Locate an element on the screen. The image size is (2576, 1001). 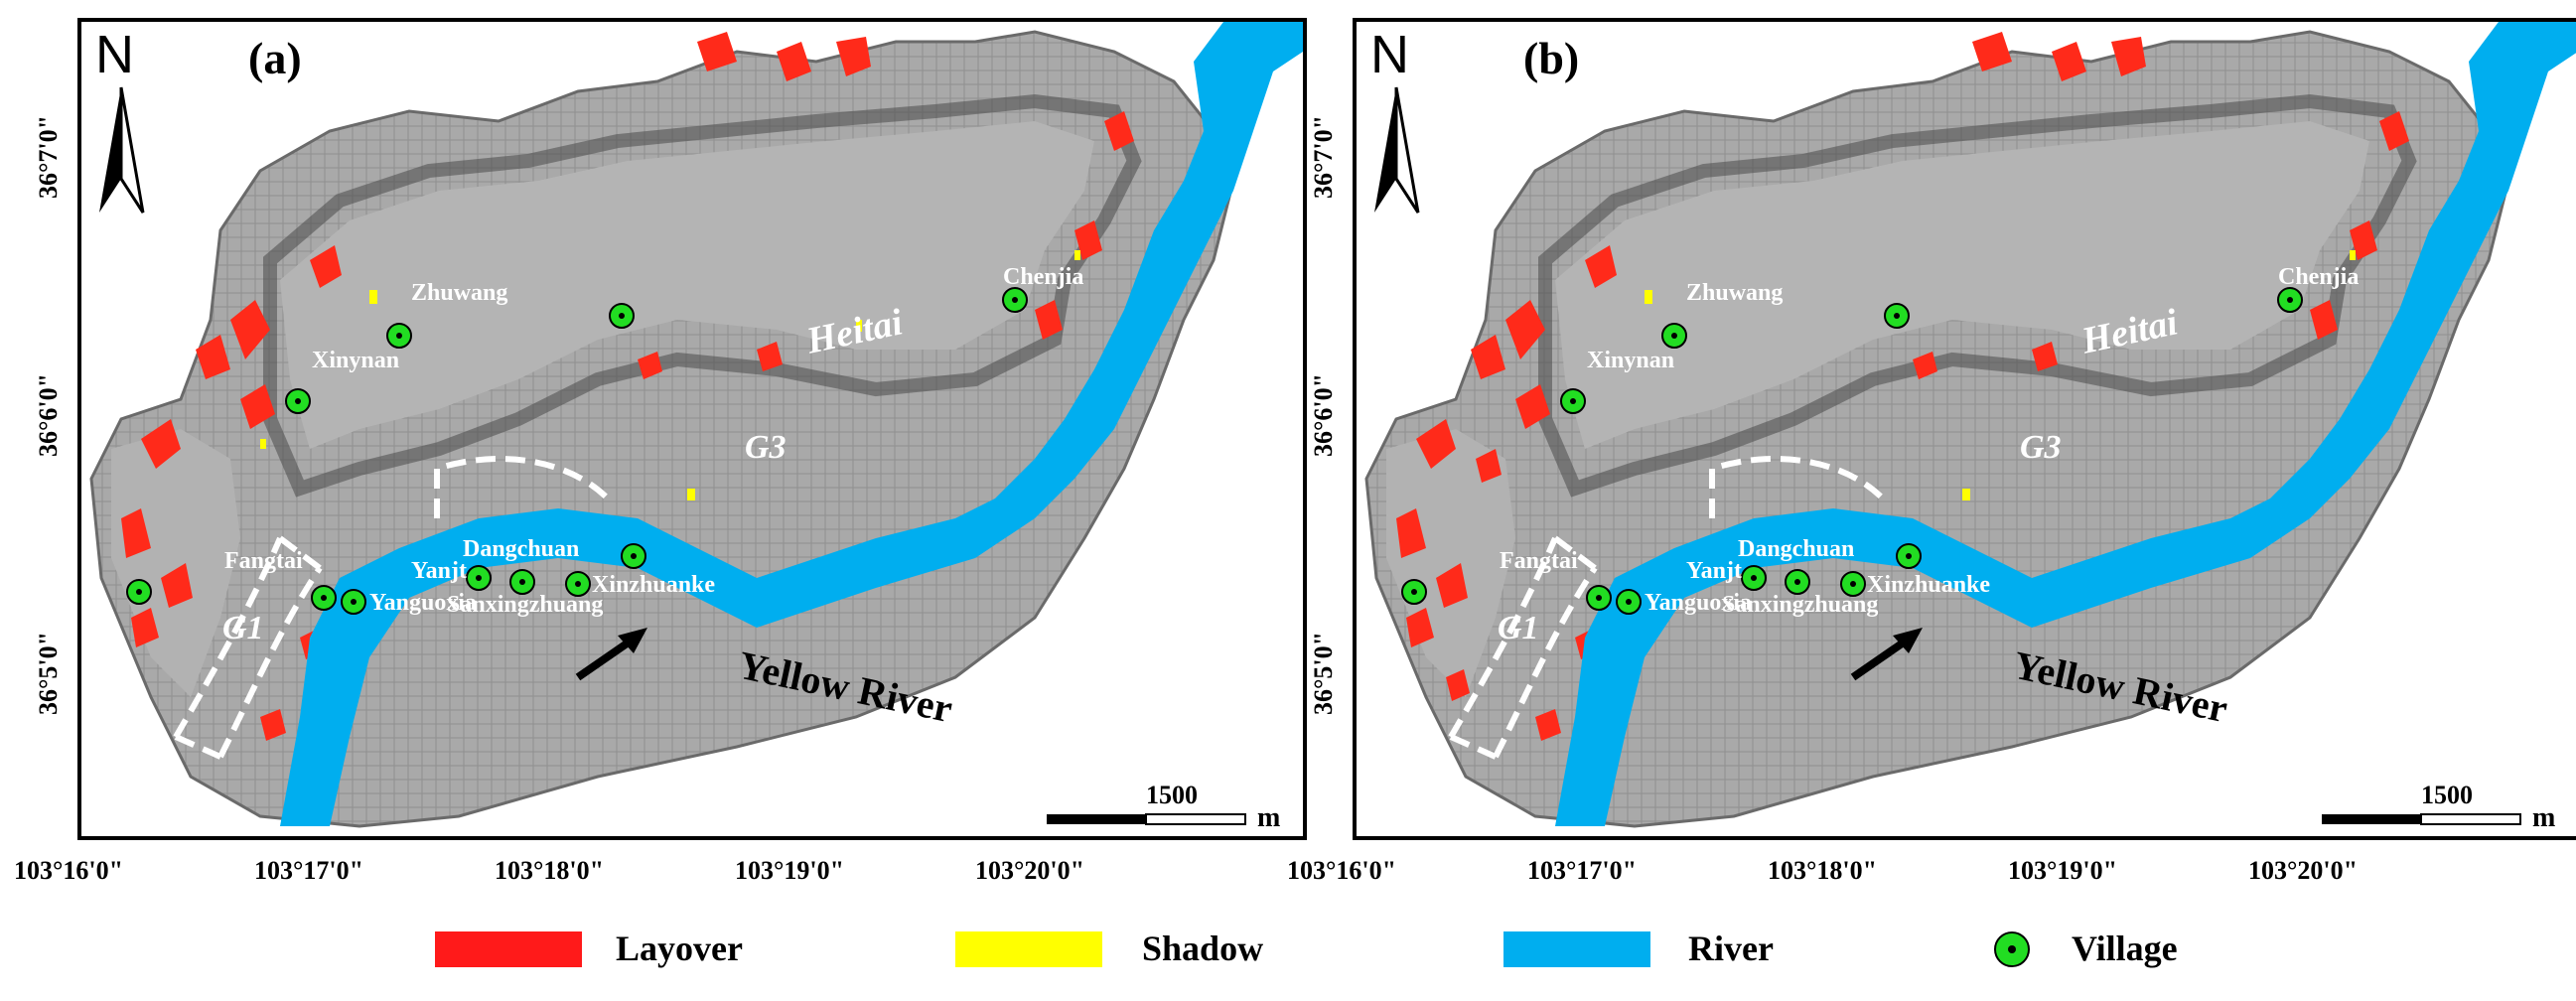
lon-label-a-4: 103°19'0" is located at coordinates (790, 871).